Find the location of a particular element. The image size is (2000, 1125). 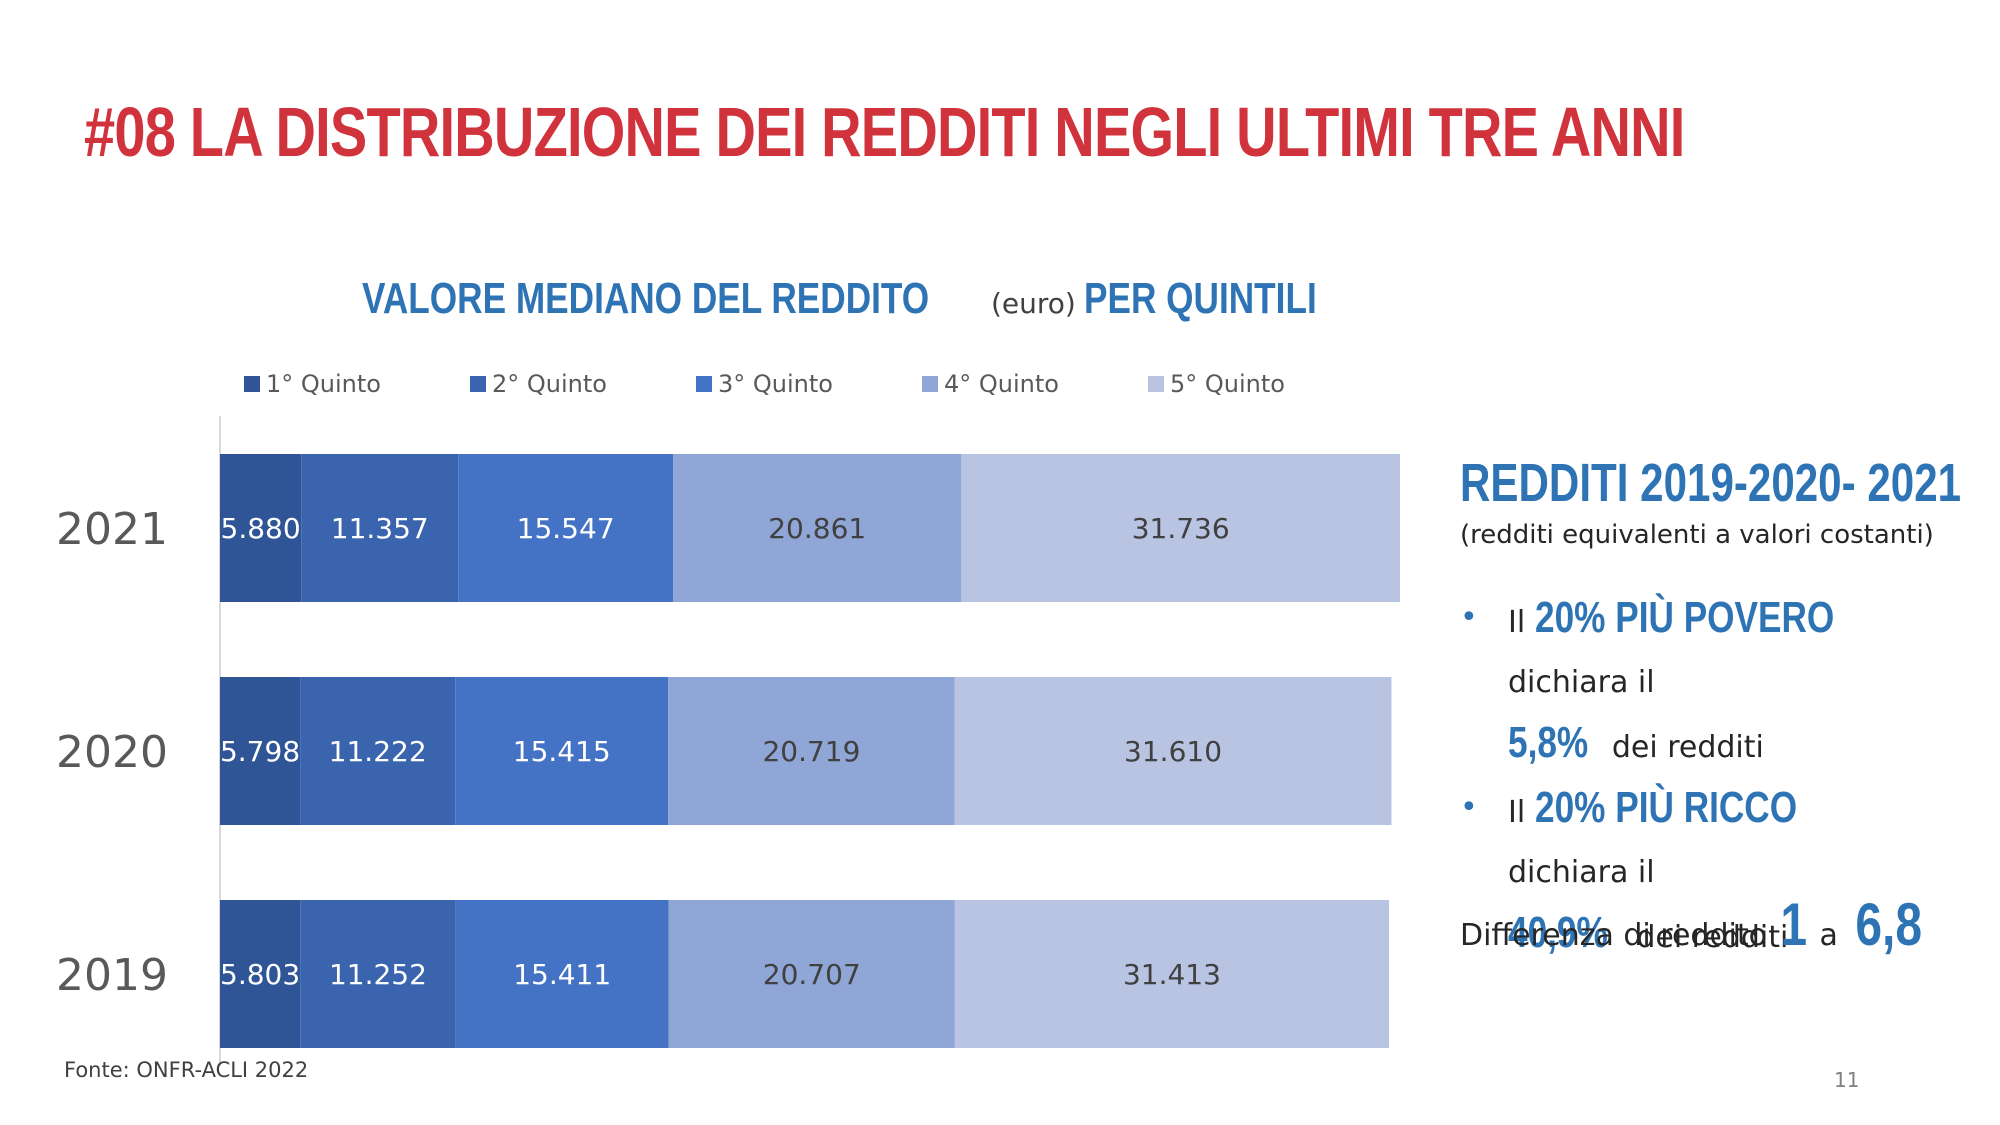

income-gap-low: 1 is located at coordinates (1793, 924).